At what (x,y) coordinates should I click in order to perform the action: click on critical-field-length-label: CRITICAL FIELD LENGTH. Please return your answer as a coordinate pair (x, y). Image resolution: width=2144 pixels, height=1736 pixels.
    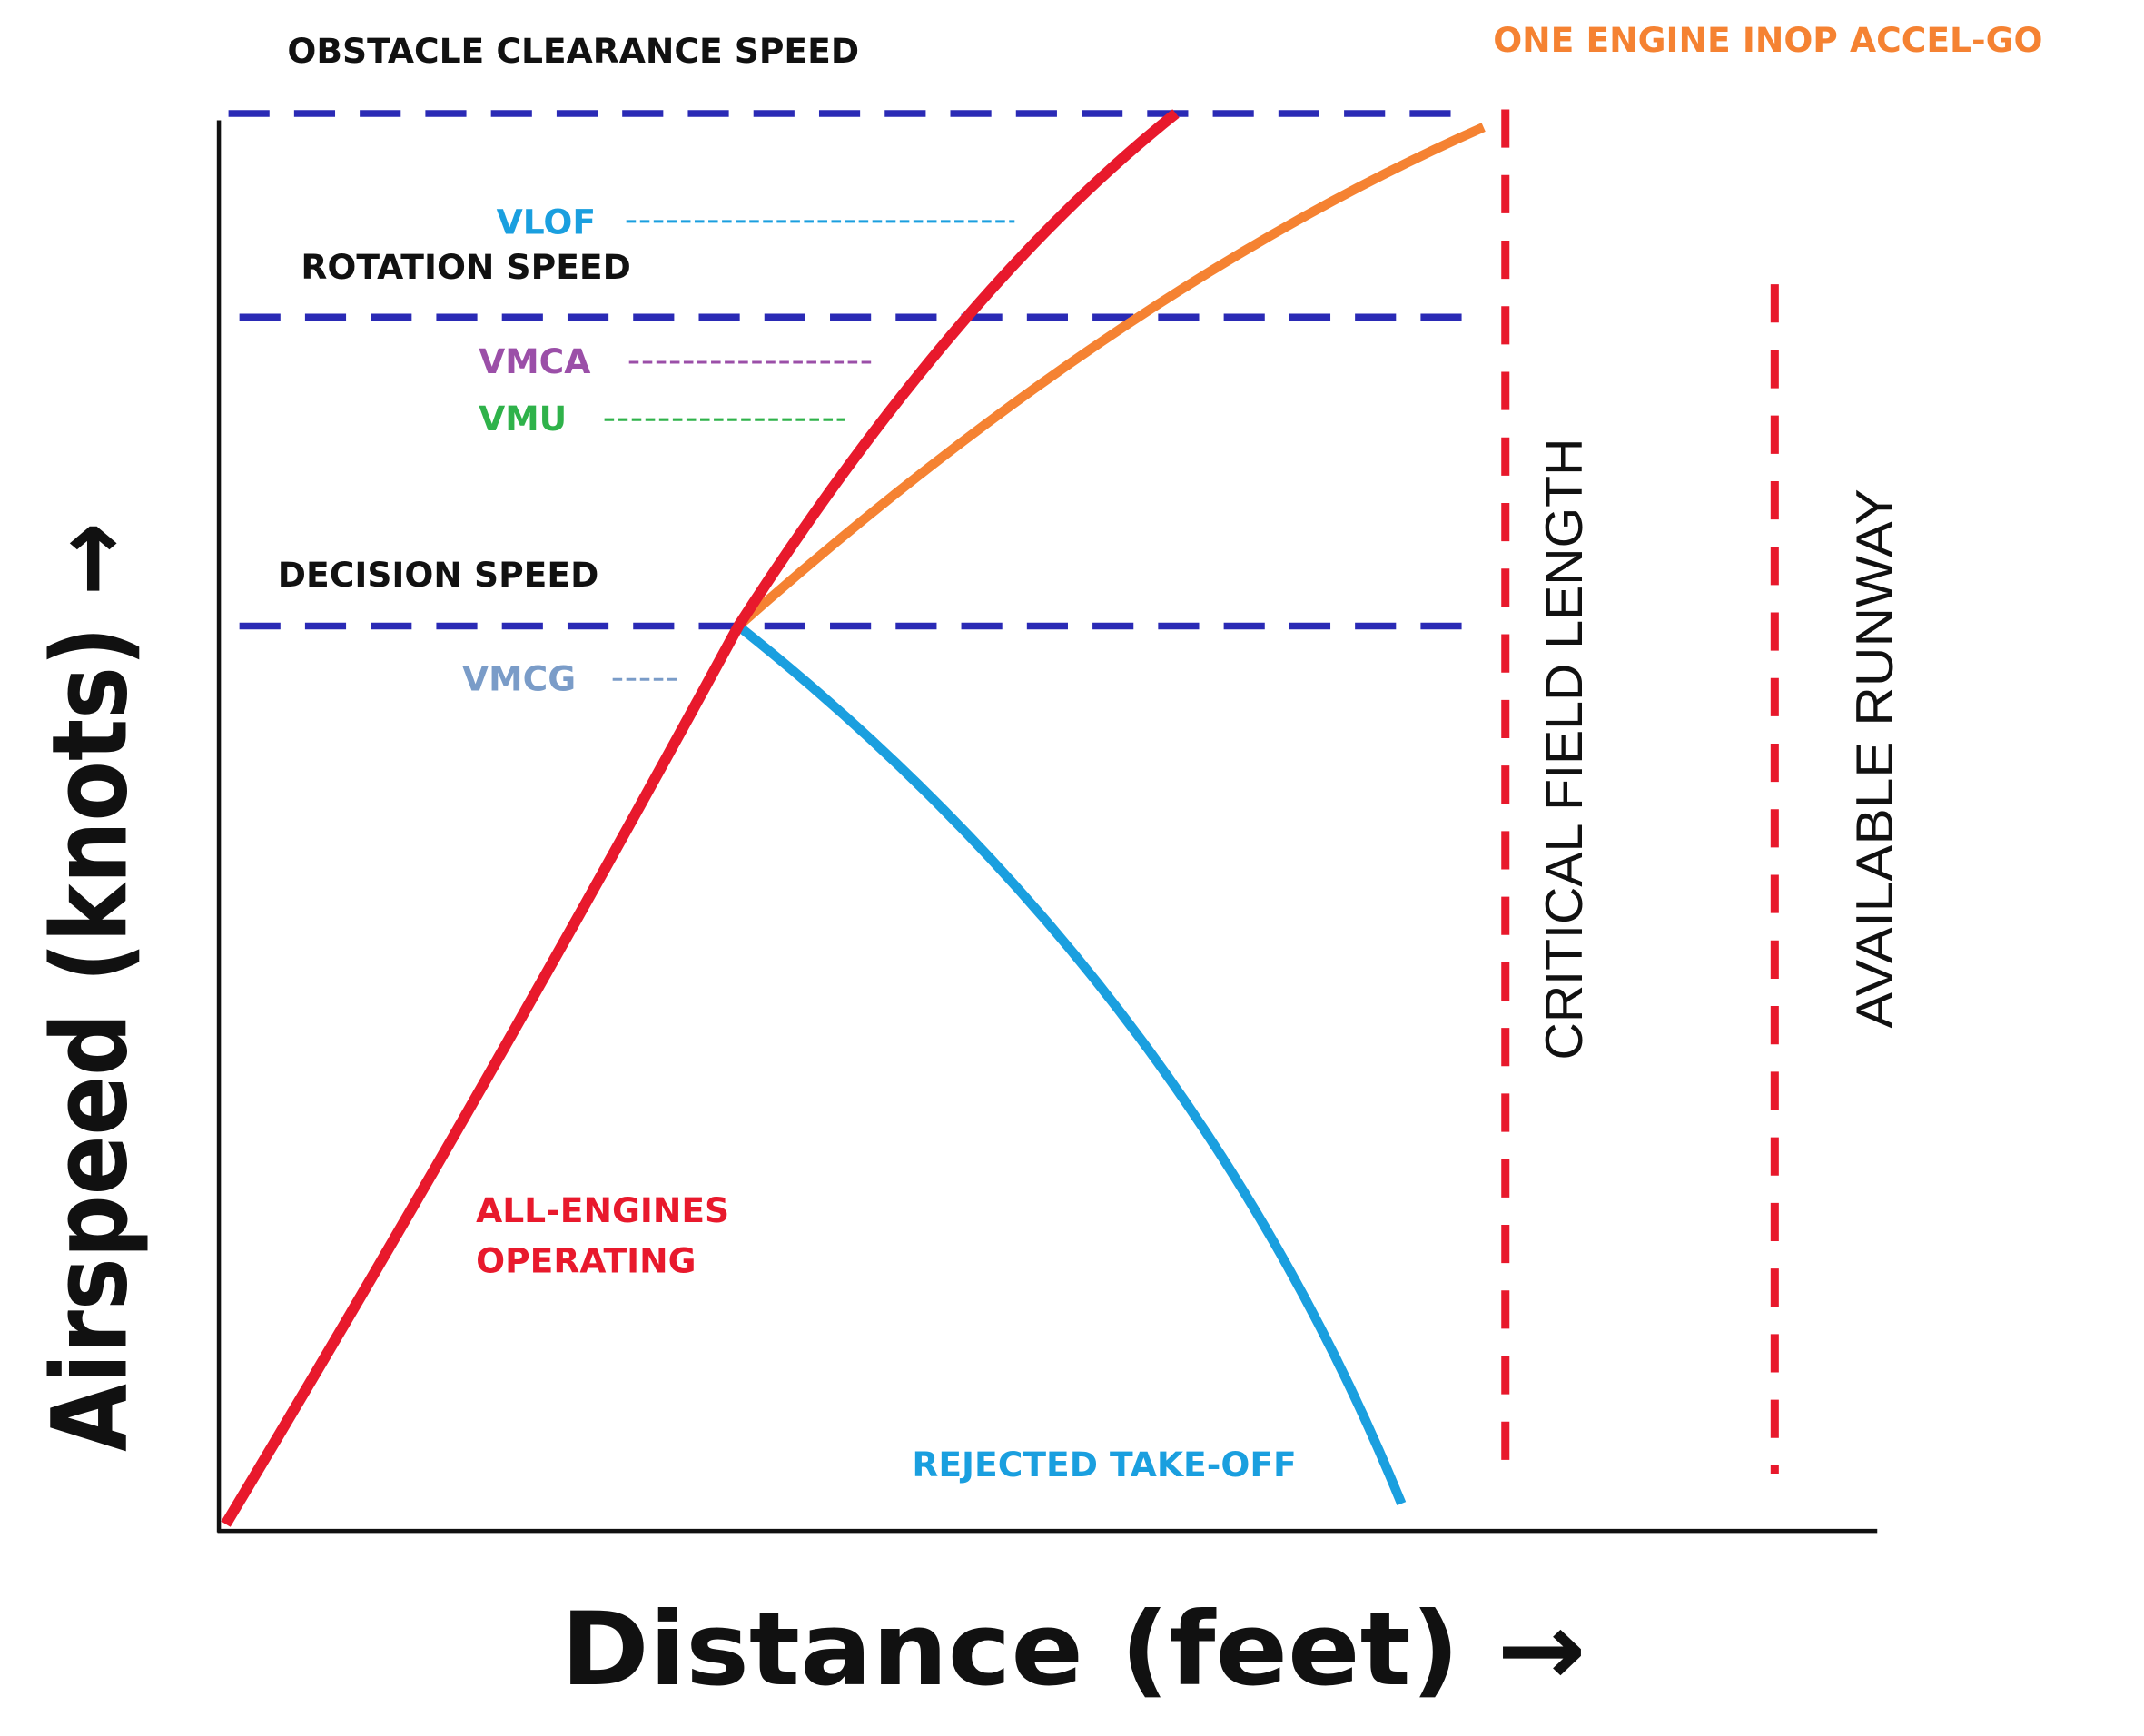
    Looking at the image, I should click on (1565, 749).